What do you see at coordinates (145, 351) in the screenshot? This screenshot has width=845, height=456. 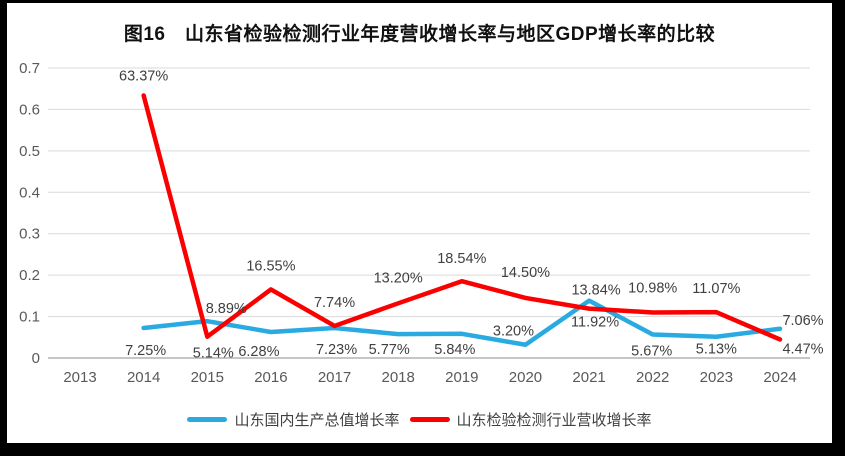 I see `data-label-series-0: 7.25%` at bounding box center [145, 351].